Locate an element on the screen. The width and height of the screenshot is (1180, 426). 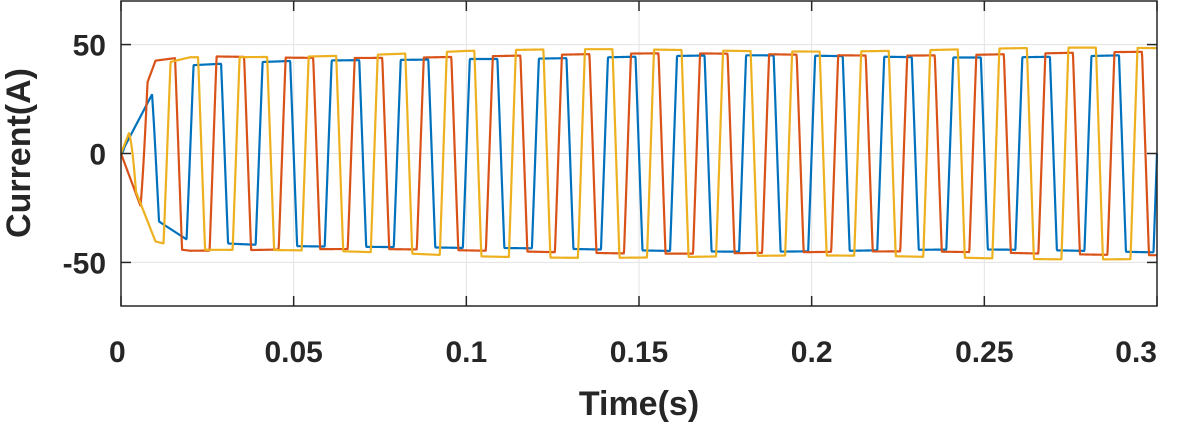
x-tick-label: 0.15 is located at coordinates (639, 352).